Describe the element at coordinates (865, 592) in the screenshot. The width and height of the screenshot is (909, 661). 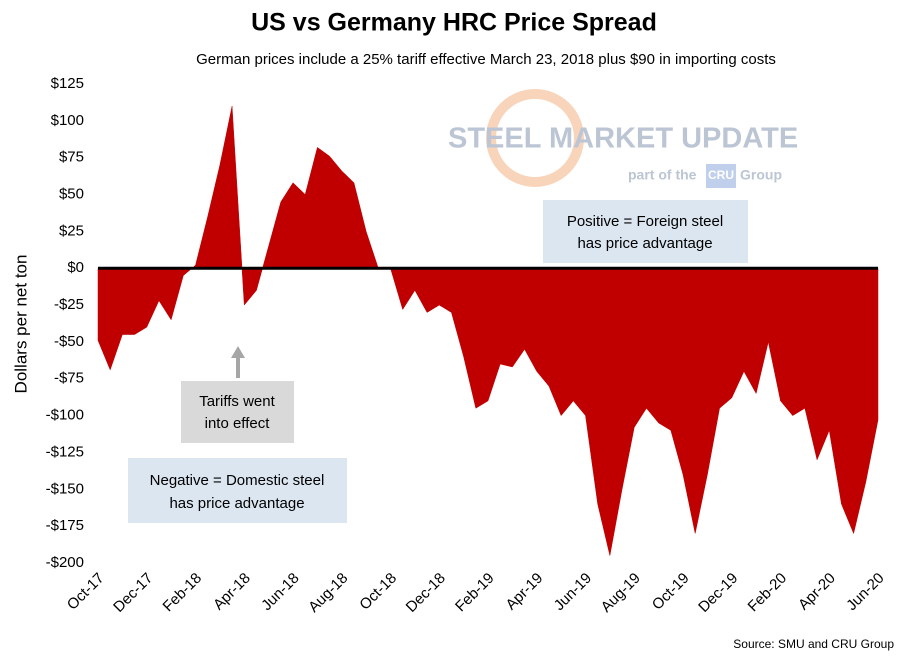
I see `x-tick-label: Jun-20` at that location.